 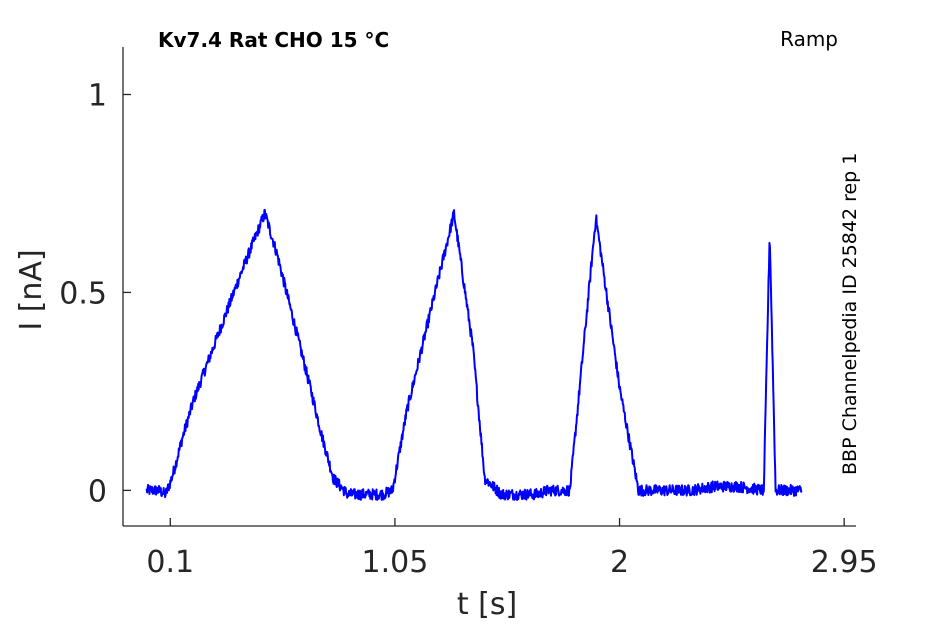 I want to click on protocol-label: Ramp, so click(x=809, y=39).